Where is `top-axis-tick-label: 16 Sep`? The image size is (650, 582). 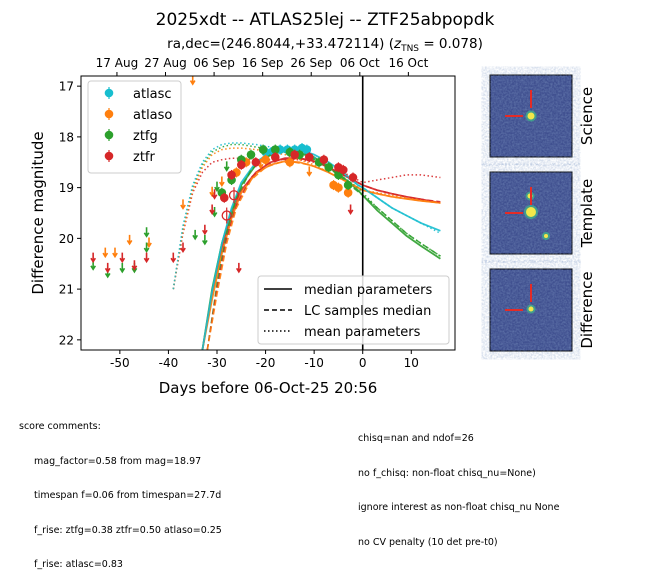 top-axis-tick-label: 16 Sep is located at coordinates (263, 63).